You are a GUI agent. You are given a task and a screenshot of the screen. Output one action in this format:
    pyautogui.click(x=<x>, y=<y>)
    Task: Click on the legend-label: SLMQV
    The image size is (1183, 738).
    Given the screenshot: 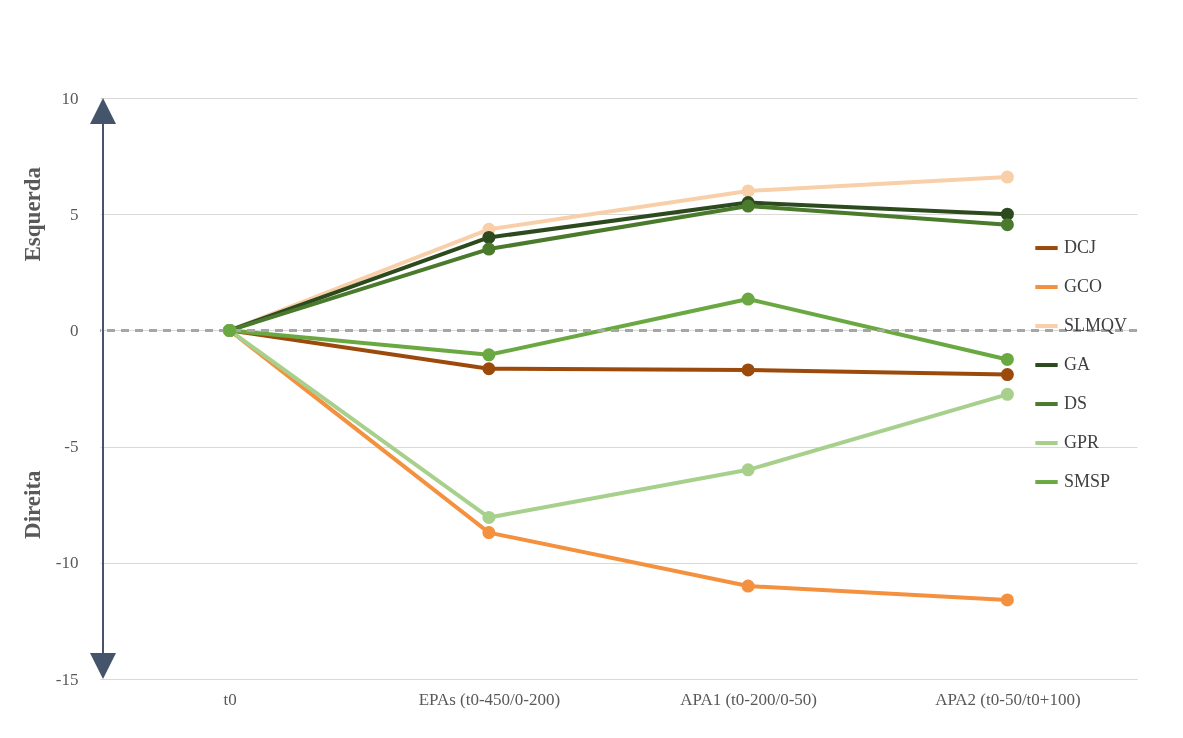 What is the action you would take?
    pyautogui.click(x=1096, y=325)
    